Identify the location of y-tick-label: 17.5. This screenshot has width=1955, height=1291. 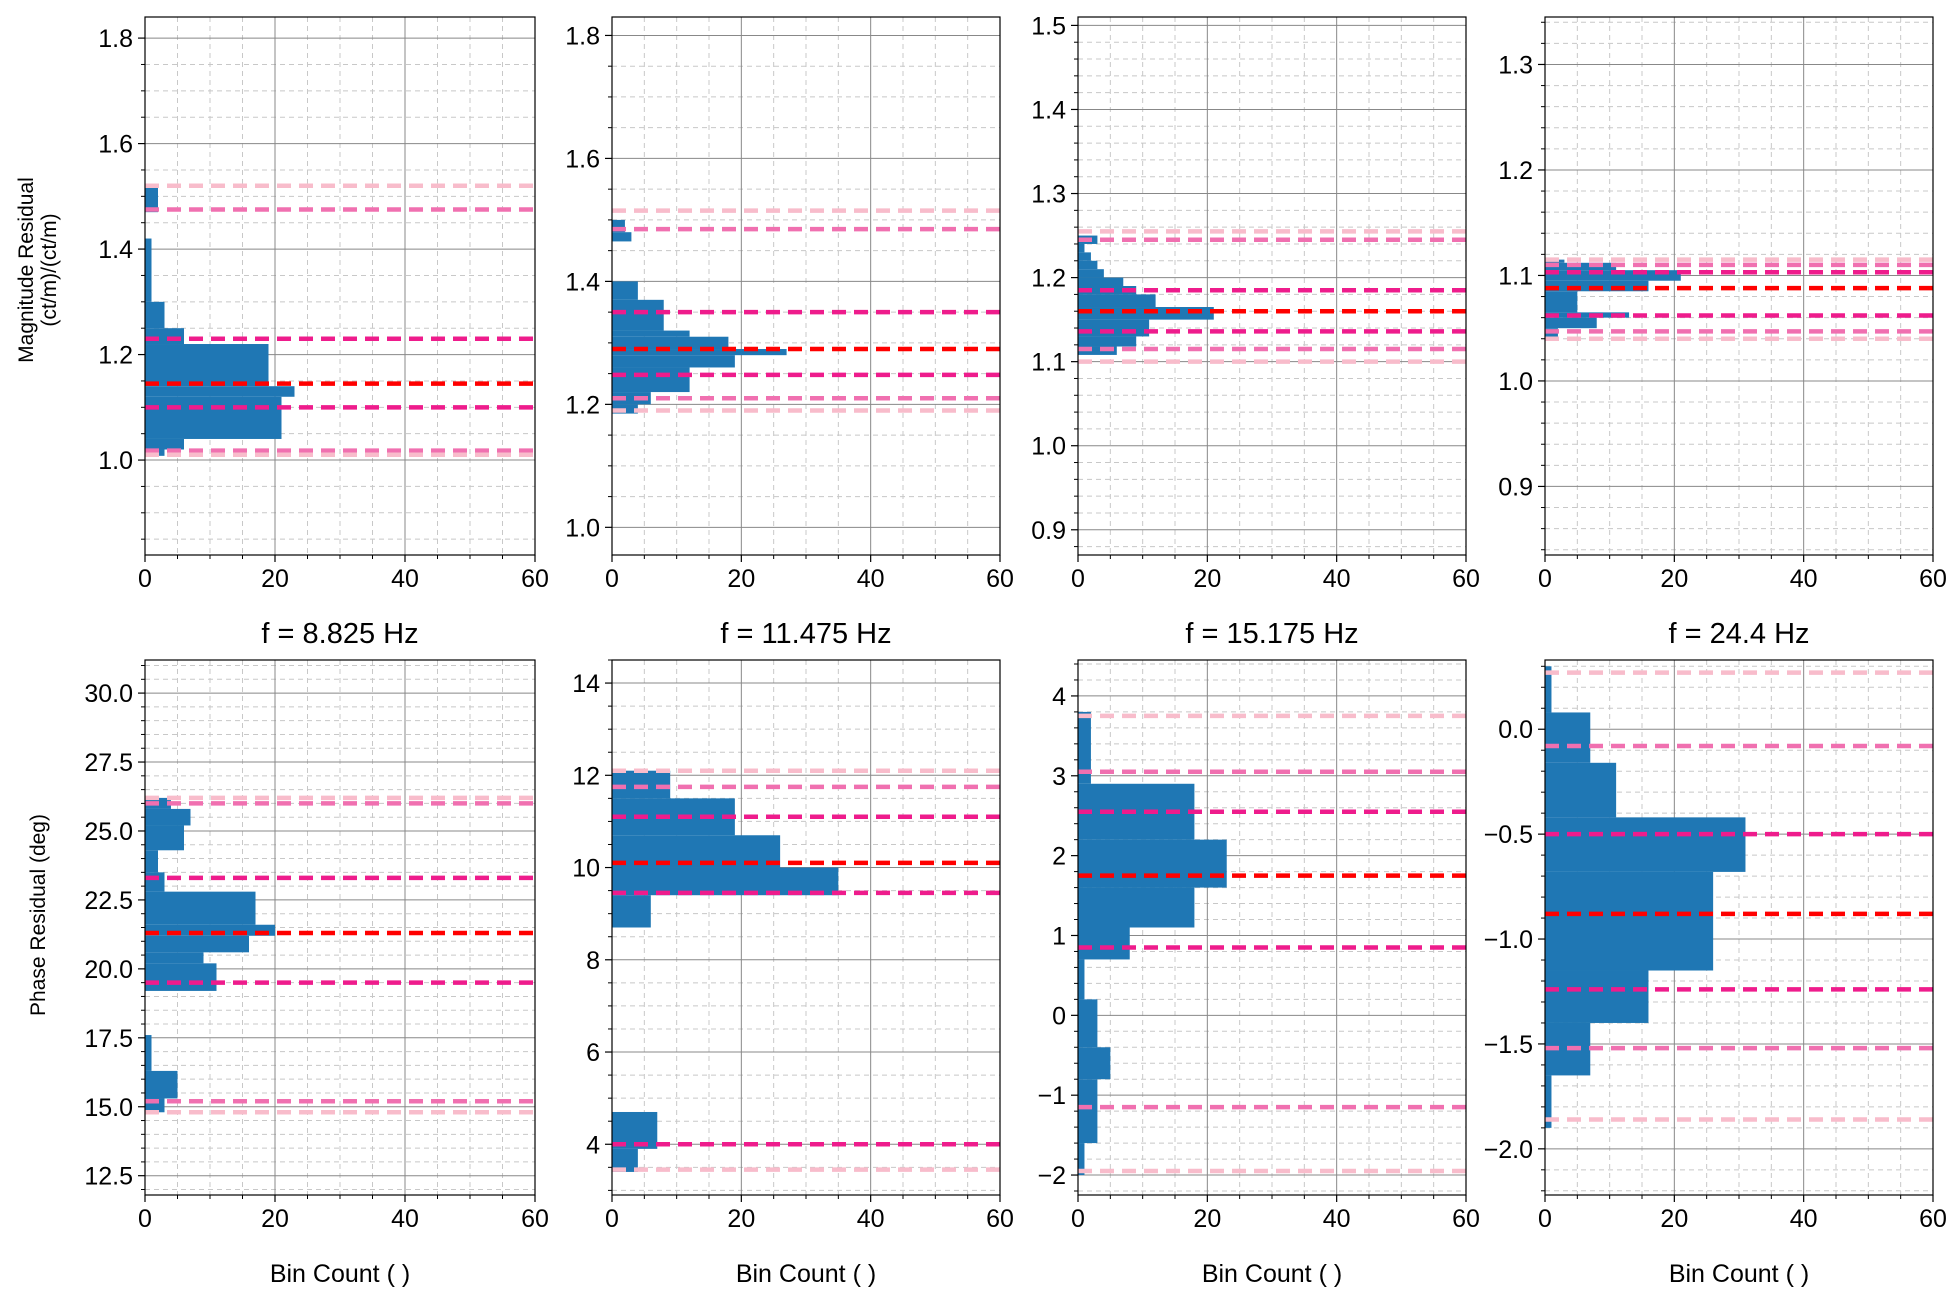
(108, 1039).